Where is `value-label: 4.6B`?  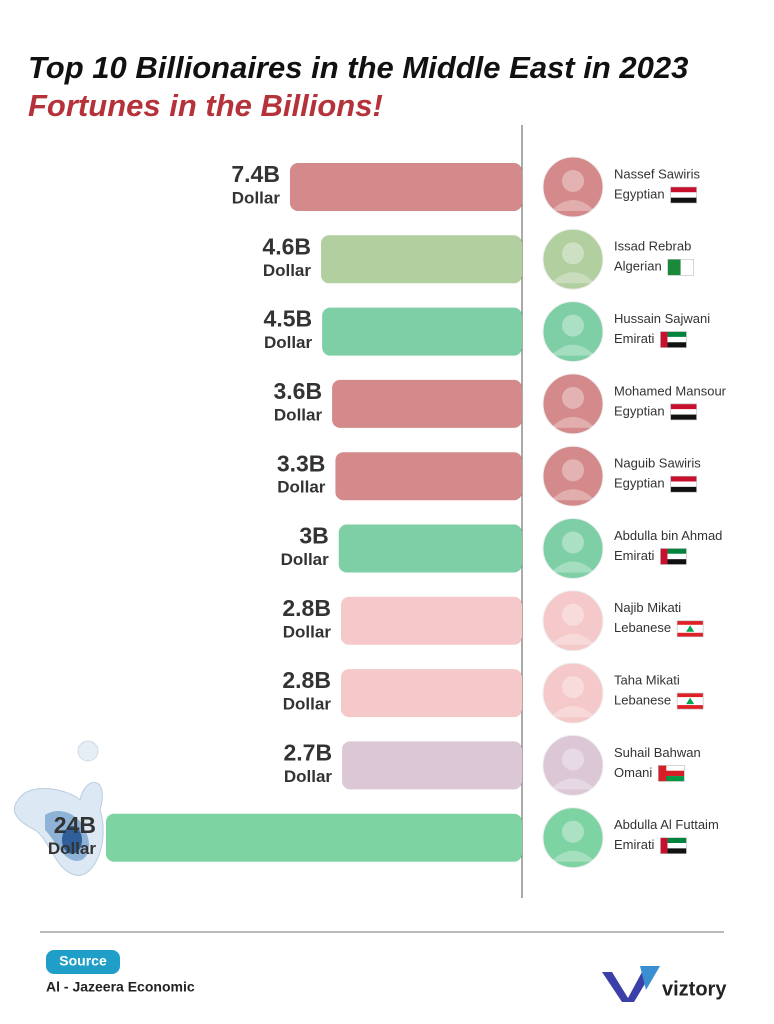 value-label: 4.6B is located at coordinates (286, 246).